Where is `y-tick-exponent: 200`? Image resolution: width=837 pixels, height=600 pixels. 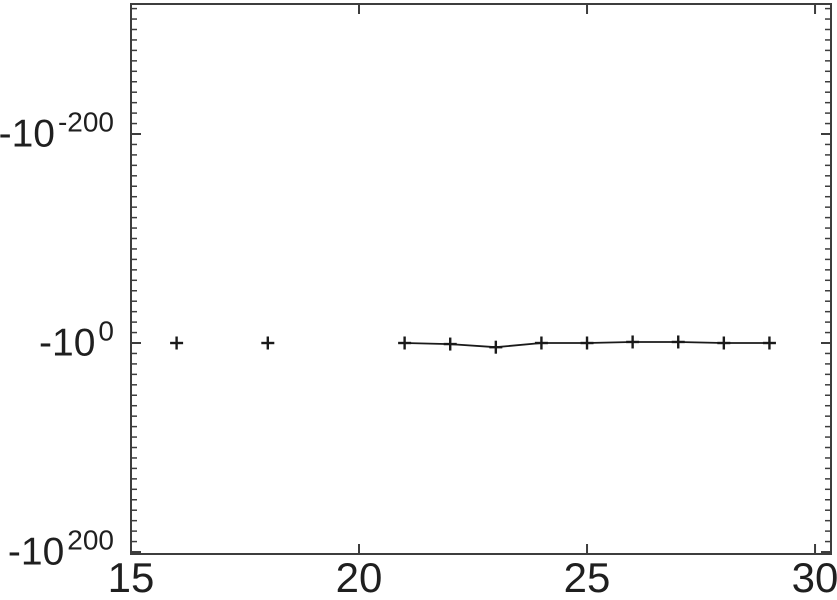 y-tick-exponent: 200 is located at coordinates (90, 540).